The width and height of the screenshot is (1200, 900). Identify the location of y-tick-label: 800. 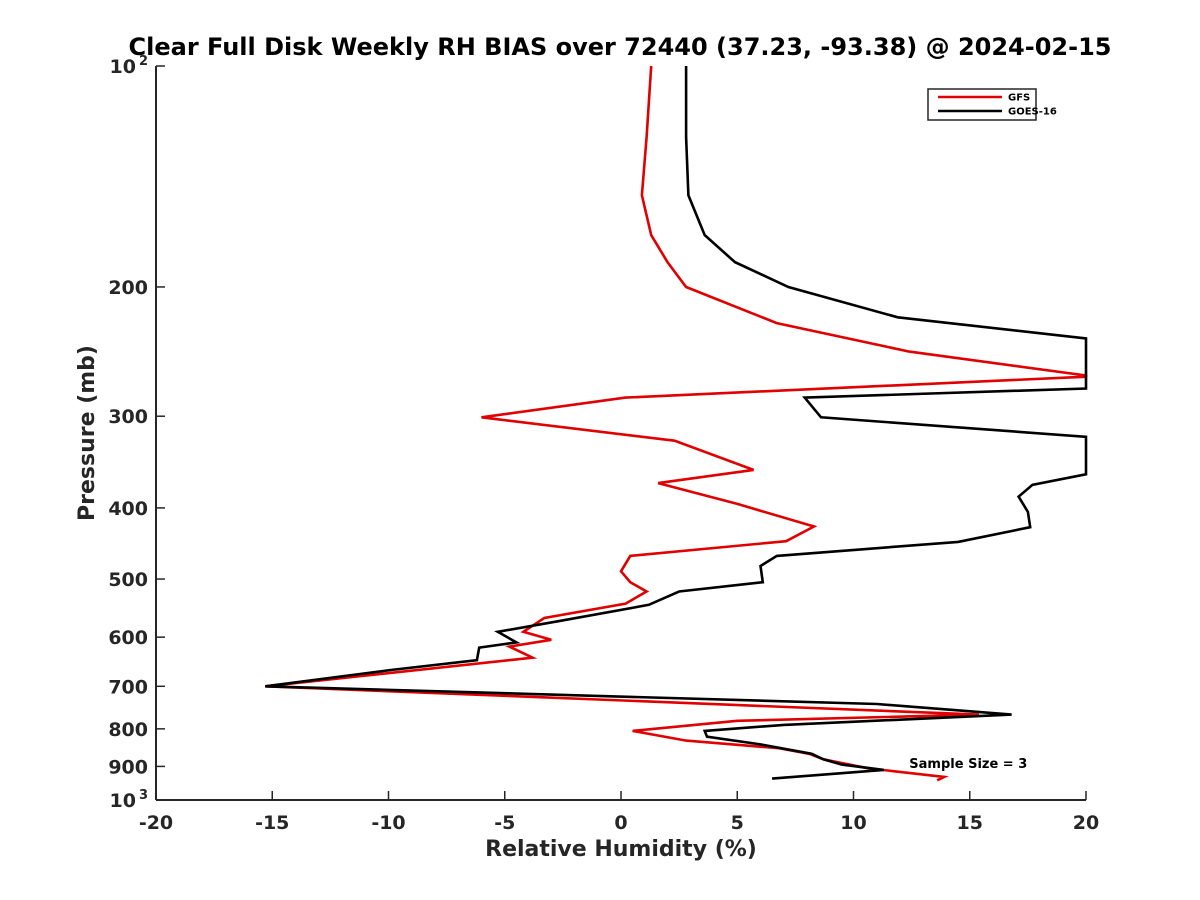
(128, 730).